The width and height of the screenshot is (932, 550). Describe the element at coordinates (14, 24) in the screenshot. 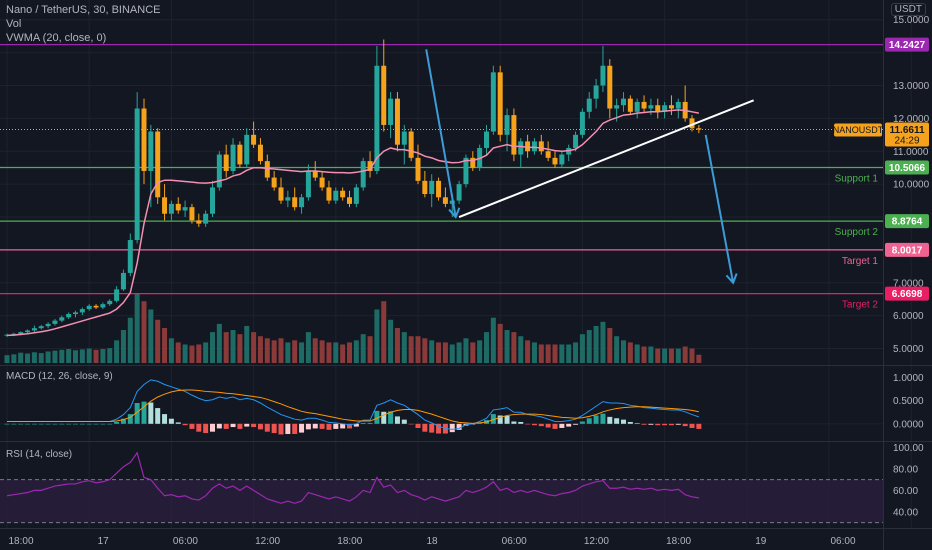

I see `volume-label: Vol` at that location.